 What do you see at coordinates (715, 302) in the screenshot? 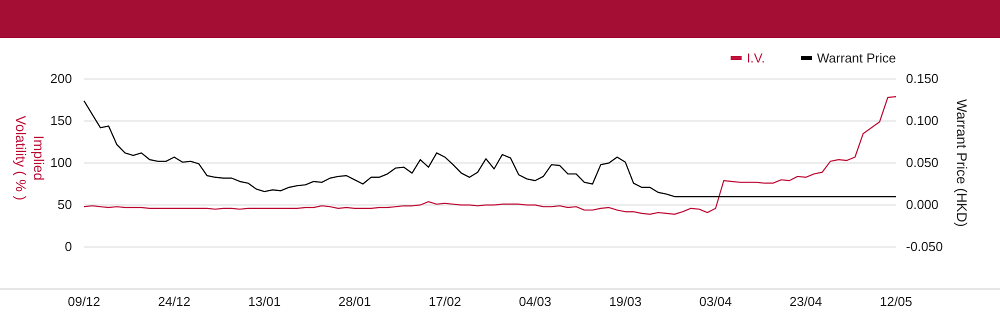
I see `x-tick-label: 03/04` at bounding box center [715, 302].